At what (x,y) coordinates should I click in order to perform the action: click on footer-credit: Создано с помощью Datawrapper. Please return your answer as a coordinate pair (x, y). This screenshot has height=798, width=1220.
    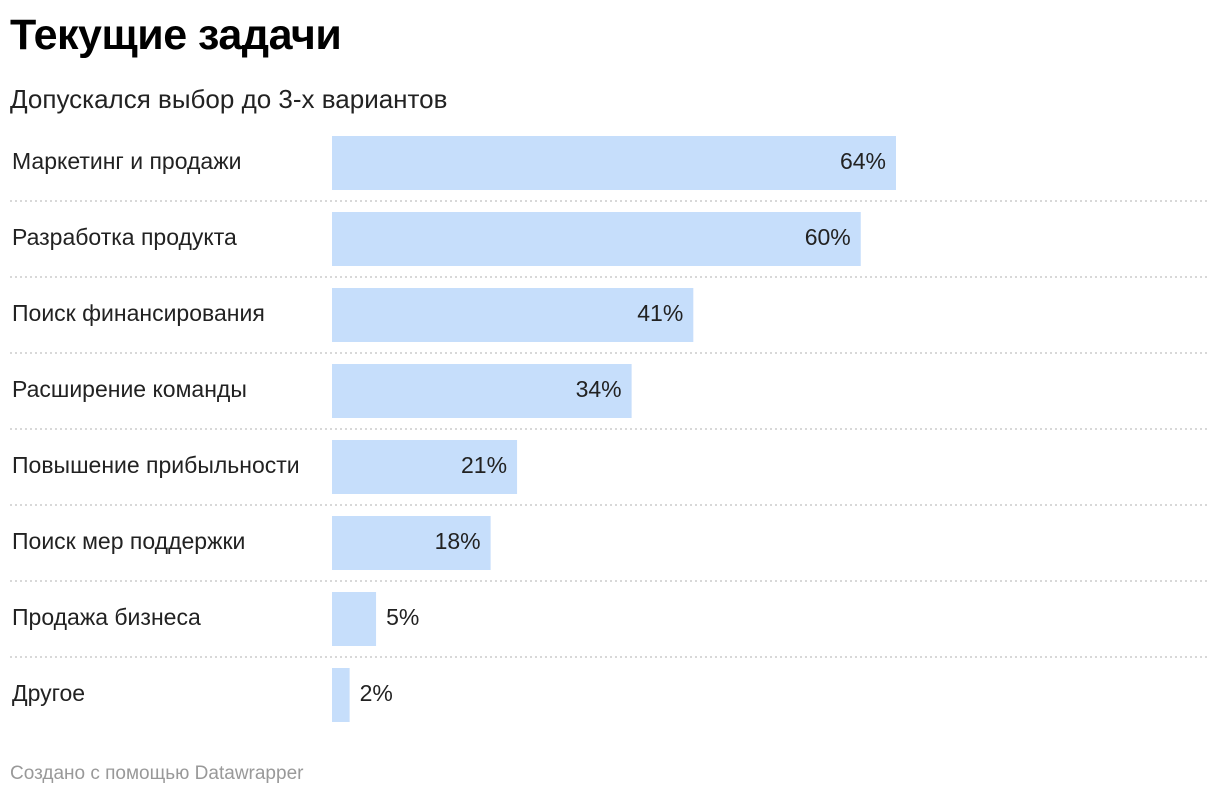
    Looking at the image, I should click on (157, 773).